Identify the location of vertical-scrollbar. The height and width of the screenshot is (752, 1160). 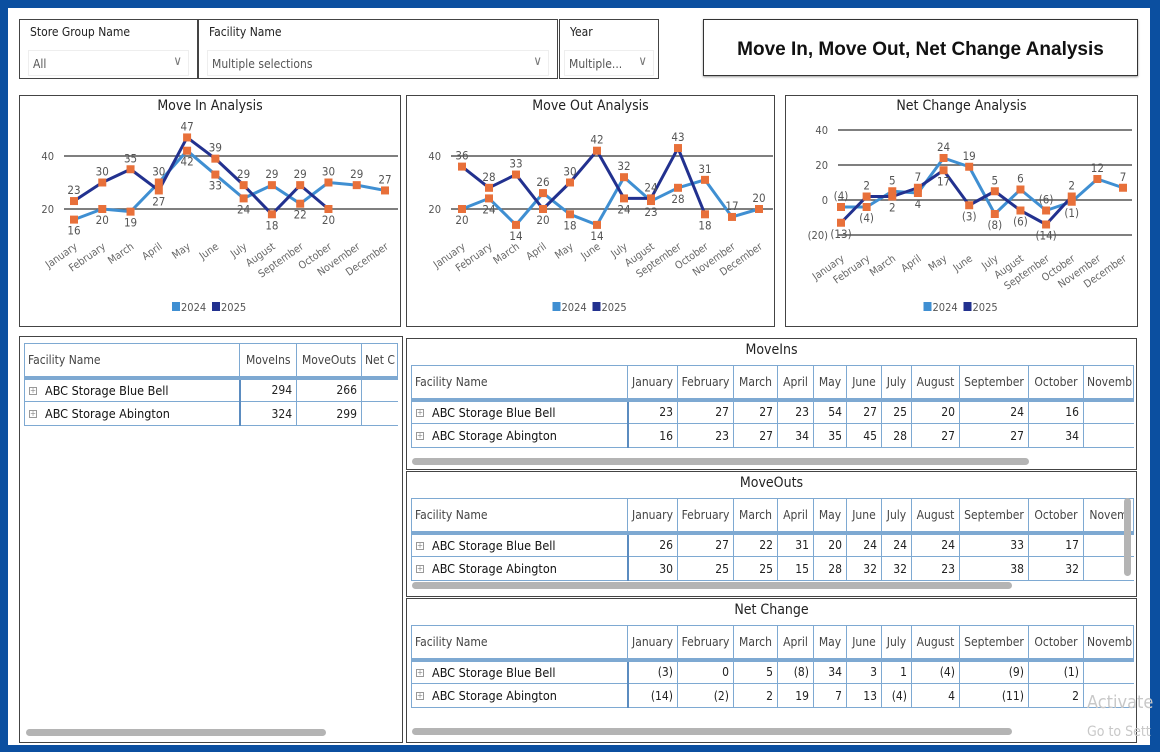
(1127, 537).